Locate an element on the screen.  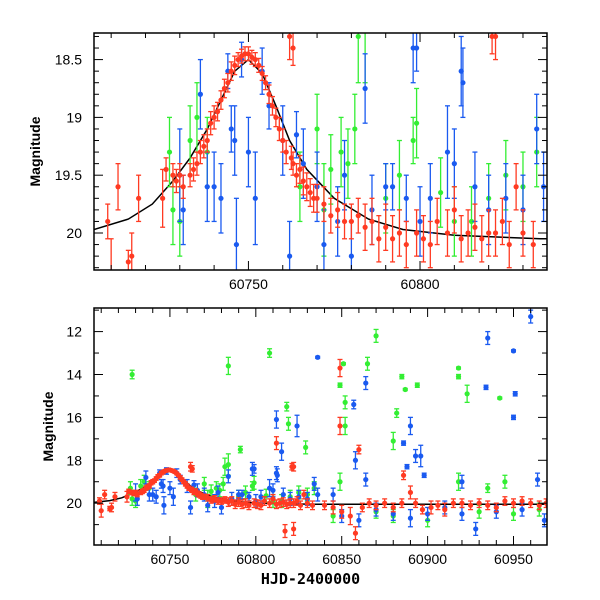
x-tick-label: 60750 is located at coordinates (248, 284).